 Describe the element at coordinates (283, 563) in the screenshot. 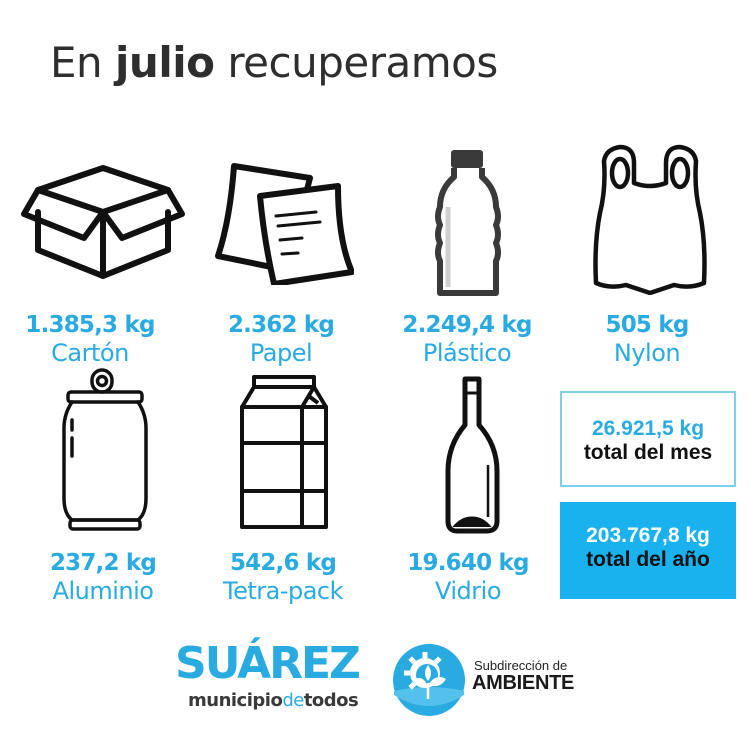

I see `material-quantity: 542,6 kg` at that location.